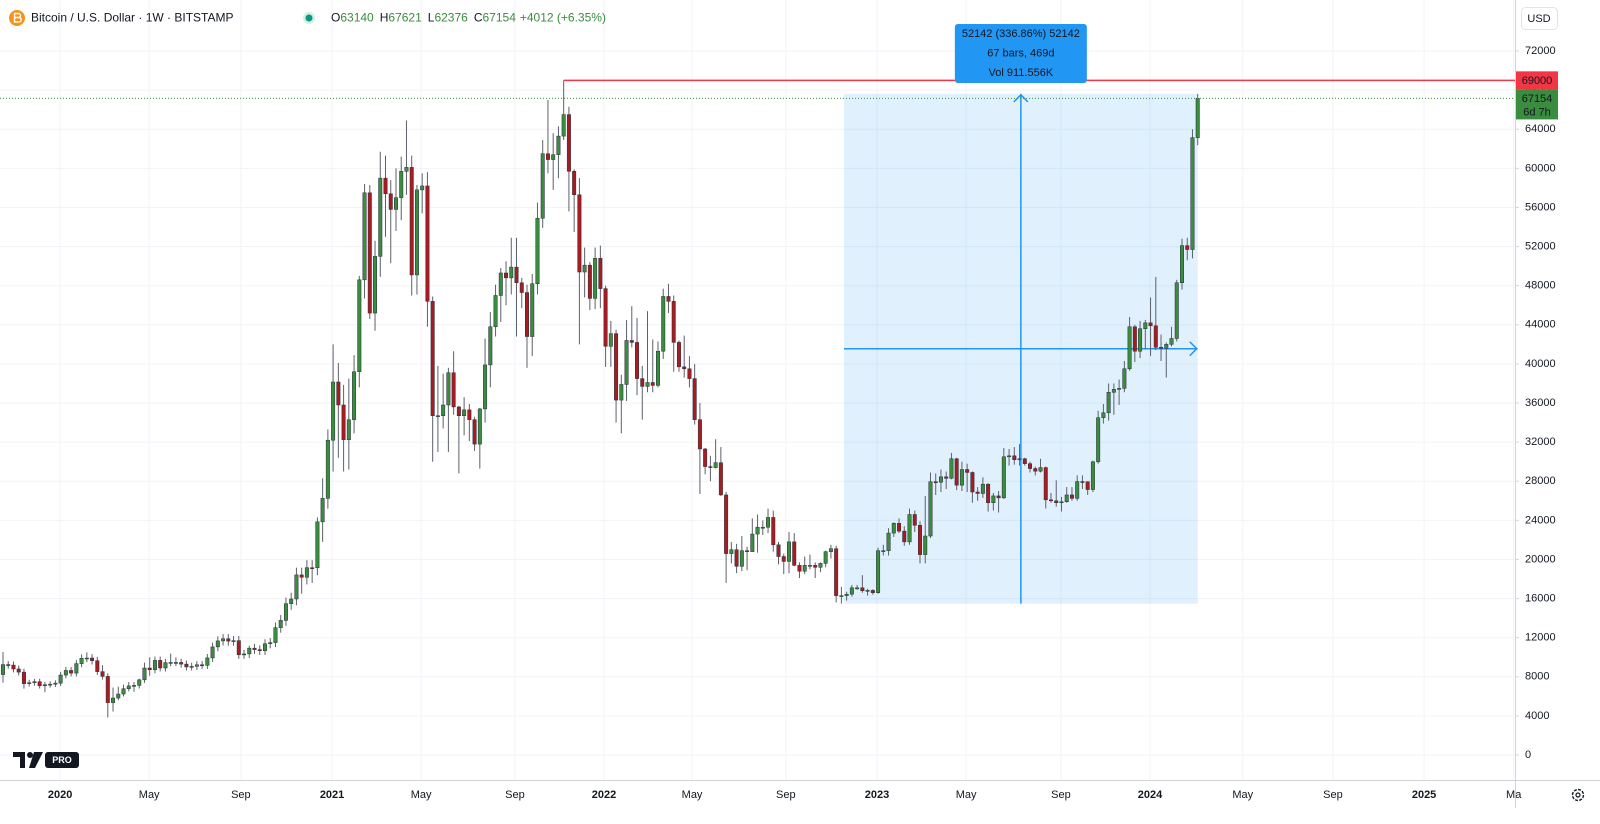 This screenshot has width=1600, height=824. I want to click on y-tick-label: 12000, so click(1540, 638).